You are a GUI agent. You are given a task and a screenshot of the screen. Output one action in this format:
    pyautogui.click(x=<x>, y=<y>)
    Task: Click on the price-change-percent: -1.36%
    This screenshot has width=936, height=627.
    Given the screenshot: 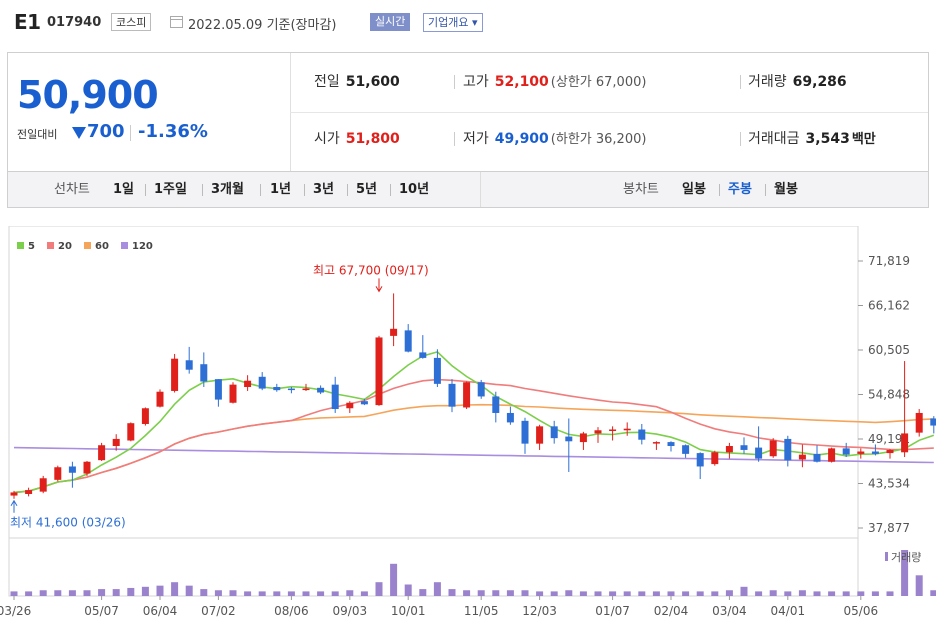 What is the action you would take?
    pyautogui.click(x=173, y=131)
    